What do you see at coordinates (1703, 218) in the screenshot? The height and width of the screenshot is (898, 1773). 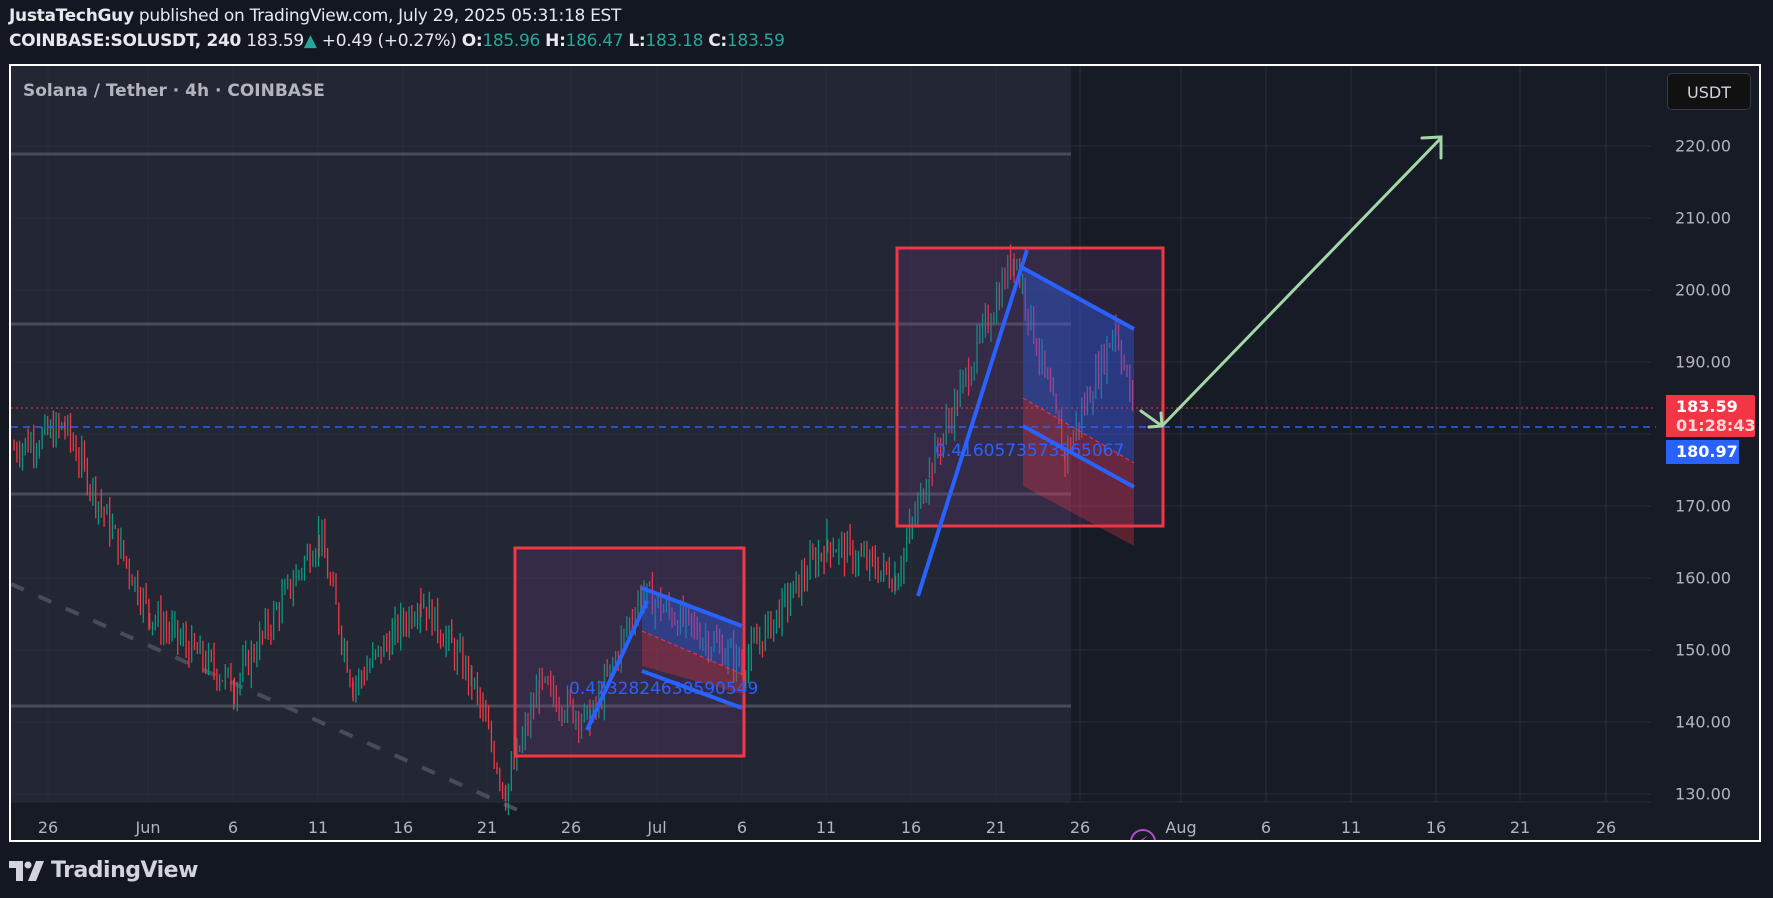 I see `y-tick: 210.00` at bounding box center [1703, 218].